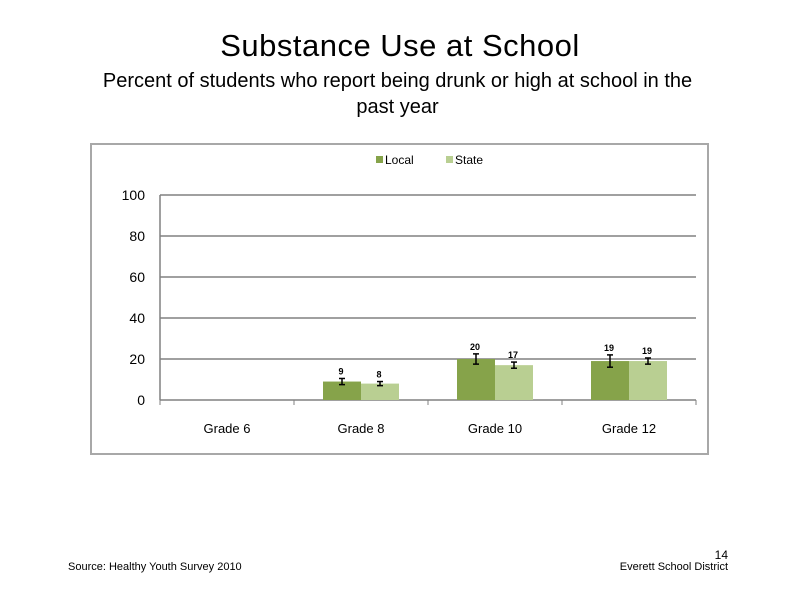 This screenshot has height=600, width=800. Describe the element at coordinates (495, 428) in the screenshot. I see `x-tick-label: Grade 10` at that location.